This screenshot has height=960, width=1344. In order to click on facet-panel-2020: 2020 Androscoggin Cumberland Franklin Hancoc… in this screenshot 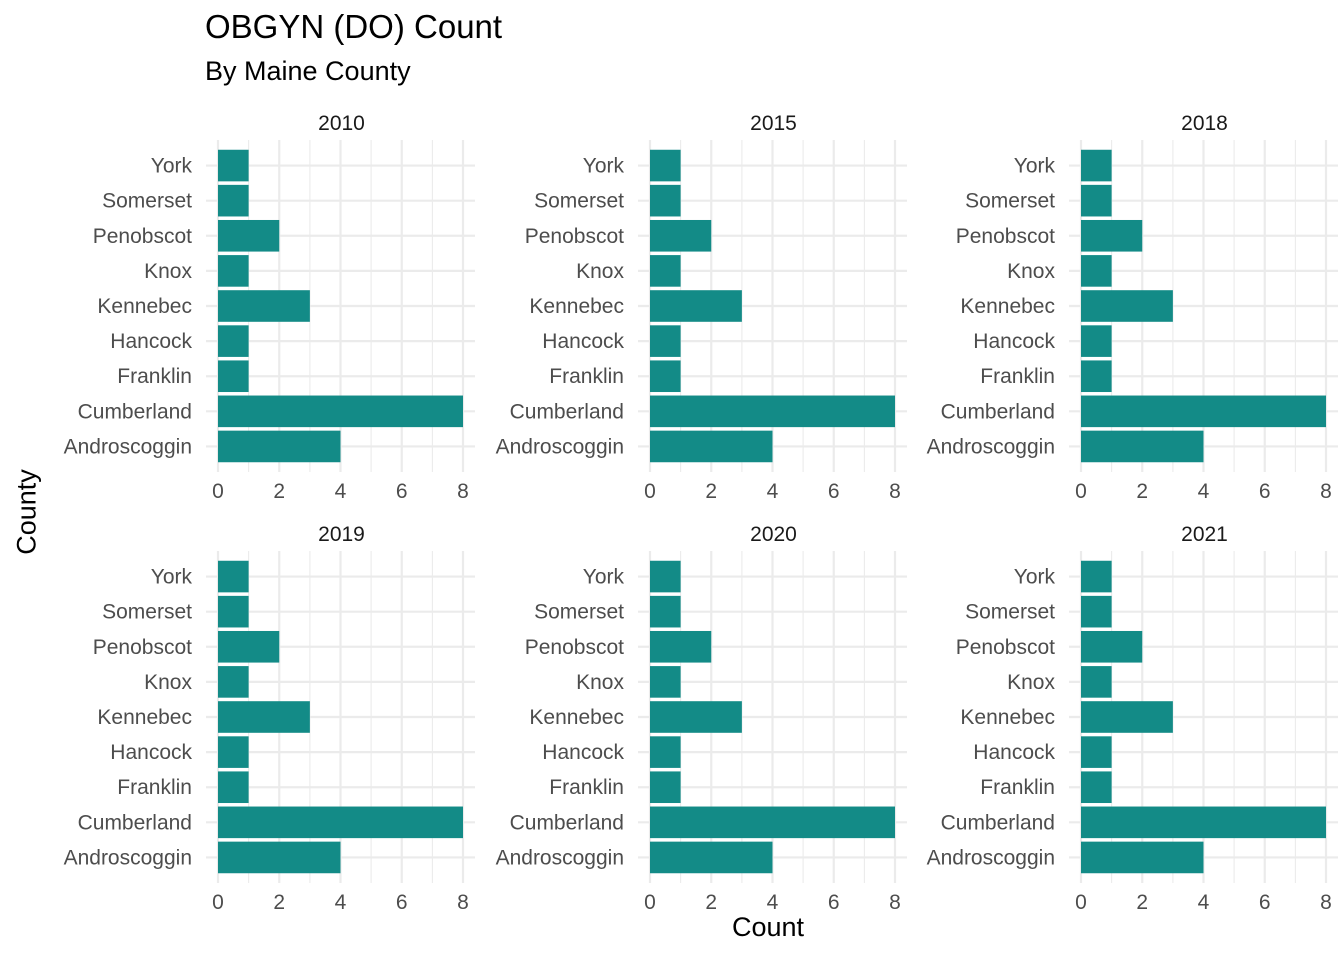, I will do `click(701, 718)`.